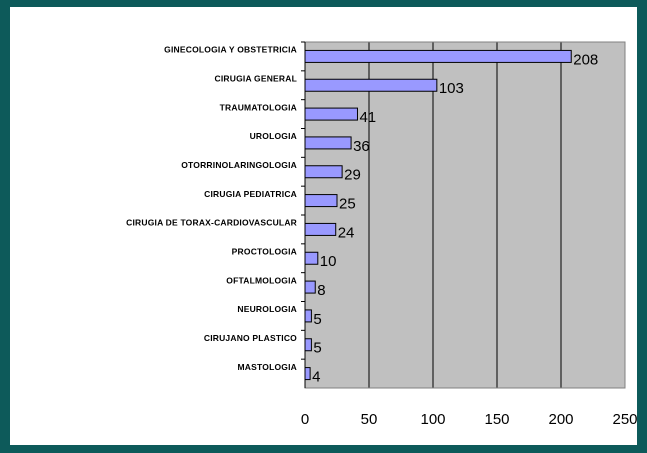 Image resolution: width=647 pixels, height=453 pixels. I want to click on y-tick-label: CIRUGIA PEDIATRICA, so click(250, 194).